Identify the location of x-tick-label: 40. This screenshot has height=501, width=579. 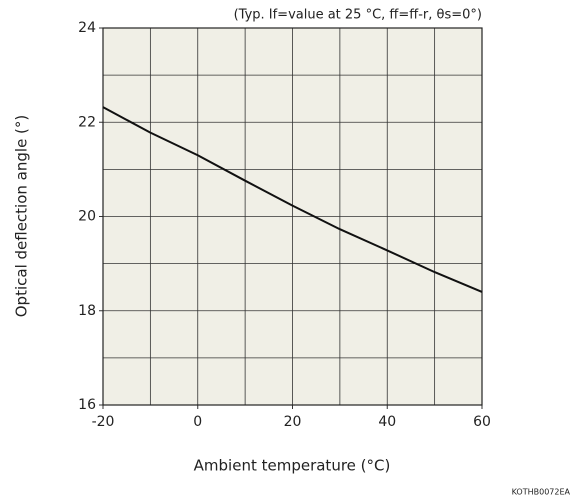
(387, 422).